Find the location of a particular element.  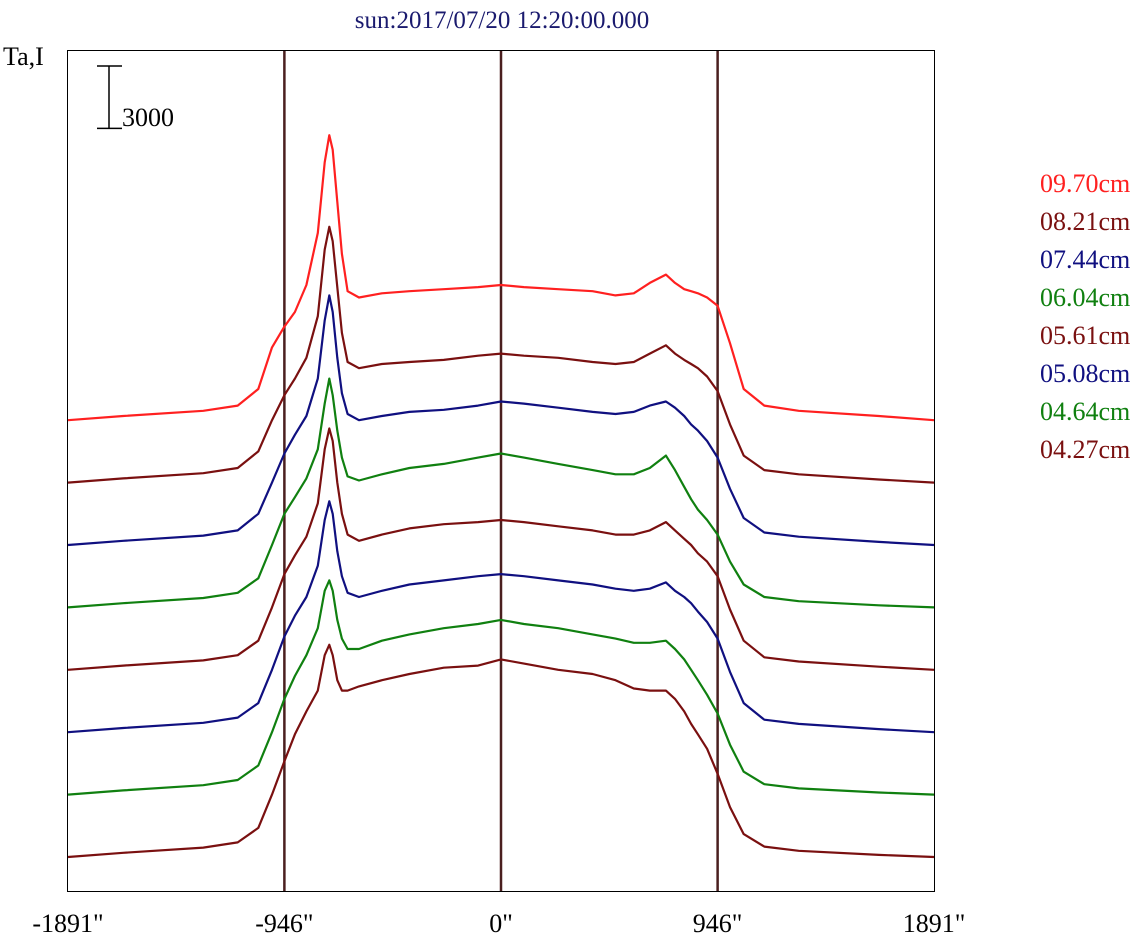

legend-entry: 04.27cm is located at coordinates (1085, 449).